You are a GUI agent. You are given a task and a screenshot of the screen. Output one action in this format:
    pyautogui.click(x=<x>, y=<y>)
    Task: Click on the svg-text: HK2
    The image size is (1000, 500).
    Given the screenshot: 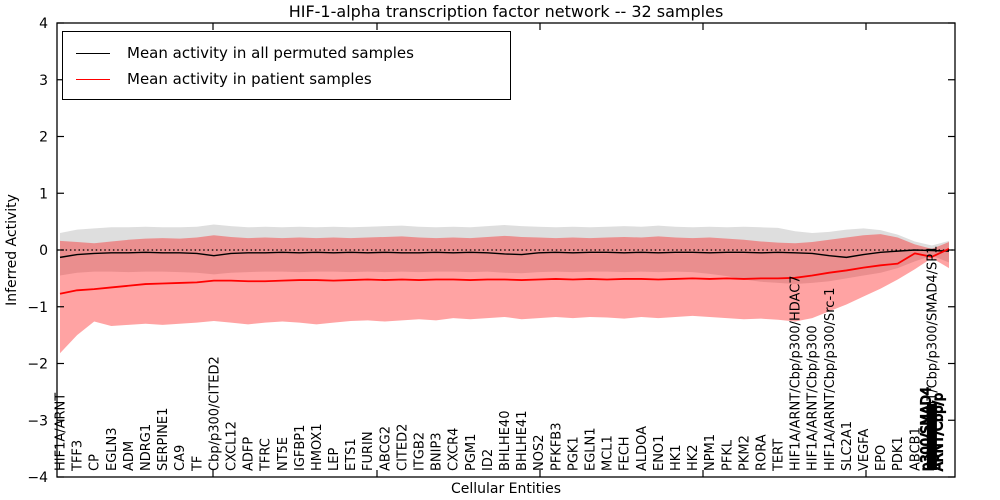 What is the action you would take?
    pyautogui.click(x=693, y=457)
    